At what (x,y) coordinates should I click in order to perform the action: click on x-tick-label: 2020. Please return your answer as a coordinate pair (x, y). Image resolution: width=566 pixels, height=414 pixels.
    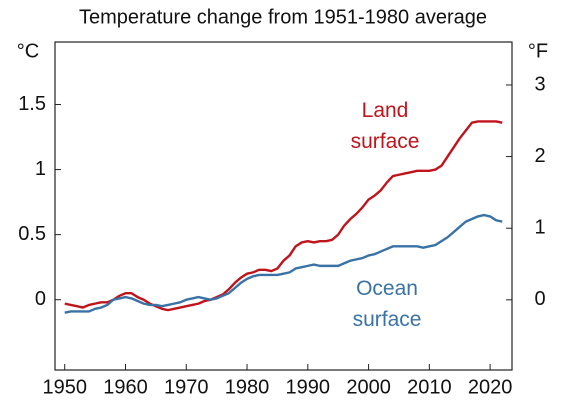
    Looking at the image, I should click on (490, 387).